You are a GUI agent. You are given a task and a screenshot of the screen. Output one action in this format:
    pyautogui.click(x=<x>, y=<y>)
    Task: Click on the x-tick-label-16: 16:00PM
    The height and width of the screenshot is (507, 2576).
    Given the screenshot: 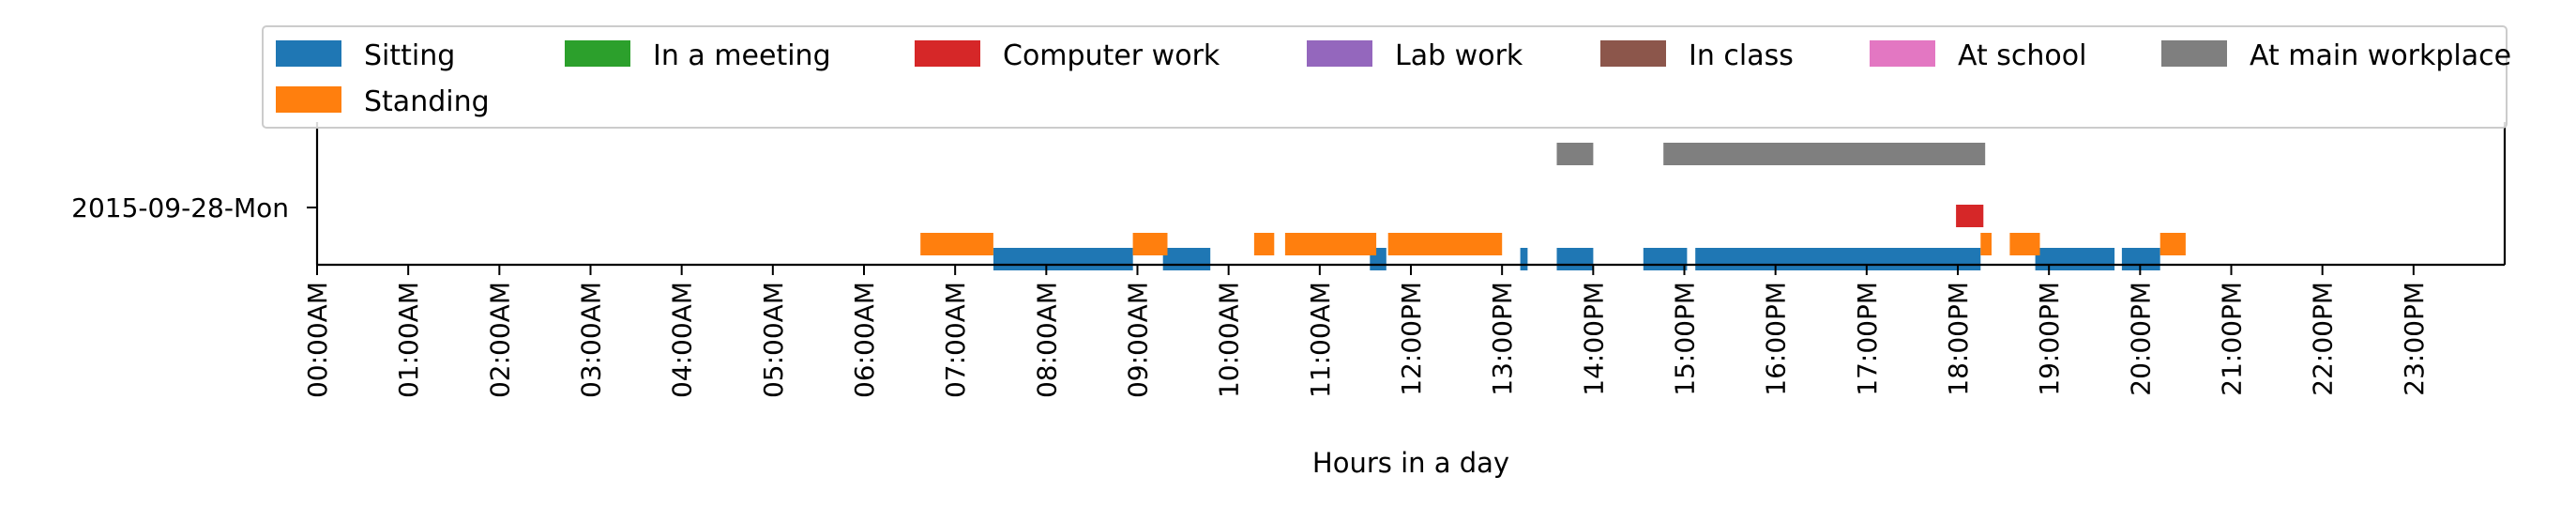 What is the action you would take?
    pyautogui.click(x=1776, y=339)
    